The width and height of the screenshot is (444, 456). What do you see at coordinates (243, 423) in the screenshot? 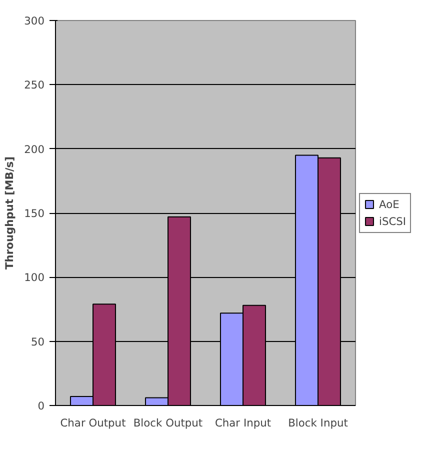
I see `x-tick-label: Char Input` at bounding box center [243, 423].